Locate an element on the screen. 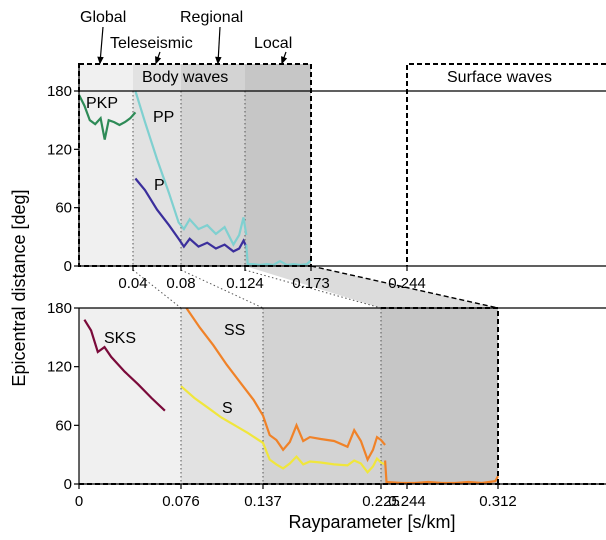 The width and height of the screenshot is (606, 540). bottom-x-tick-label: 0.244 is located at coordinates (407, 501).